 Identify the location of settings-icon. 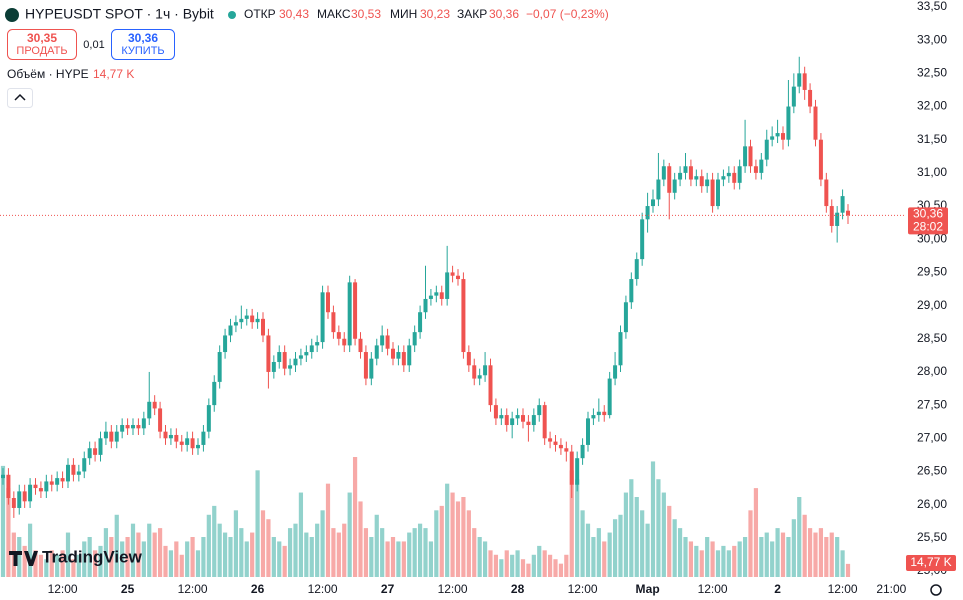
(936, 590).